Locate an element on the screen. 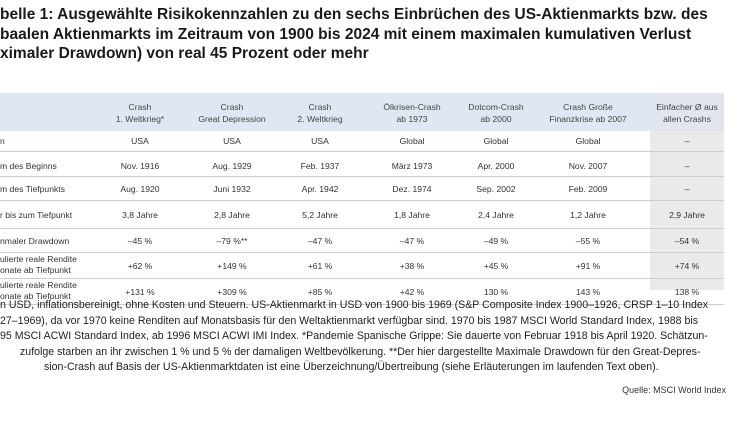 This screenshot has width=750, height=421. column-header-line: 2. Weltkrieg is located at coordinates (320, 118).